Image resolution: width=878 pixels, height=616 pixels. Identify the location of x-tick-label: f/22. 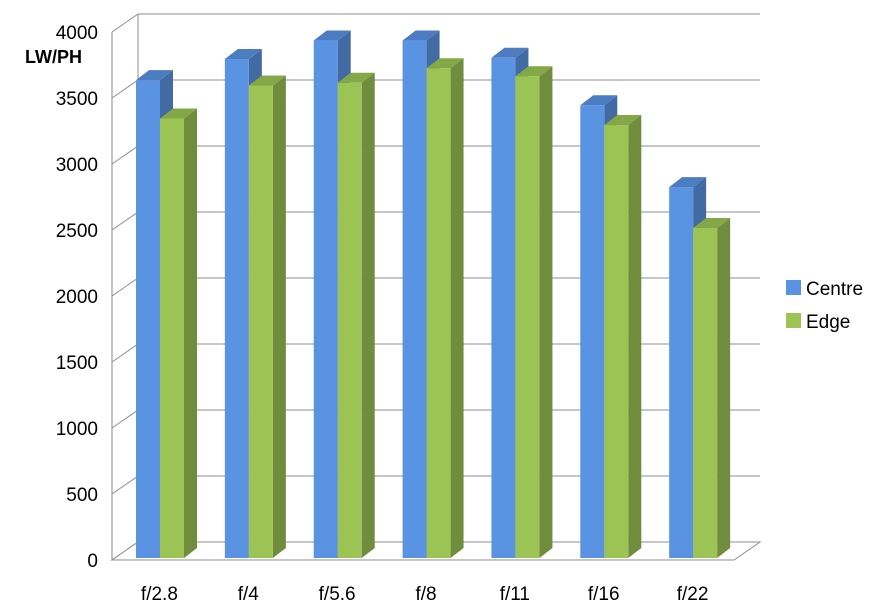
(693, 594).